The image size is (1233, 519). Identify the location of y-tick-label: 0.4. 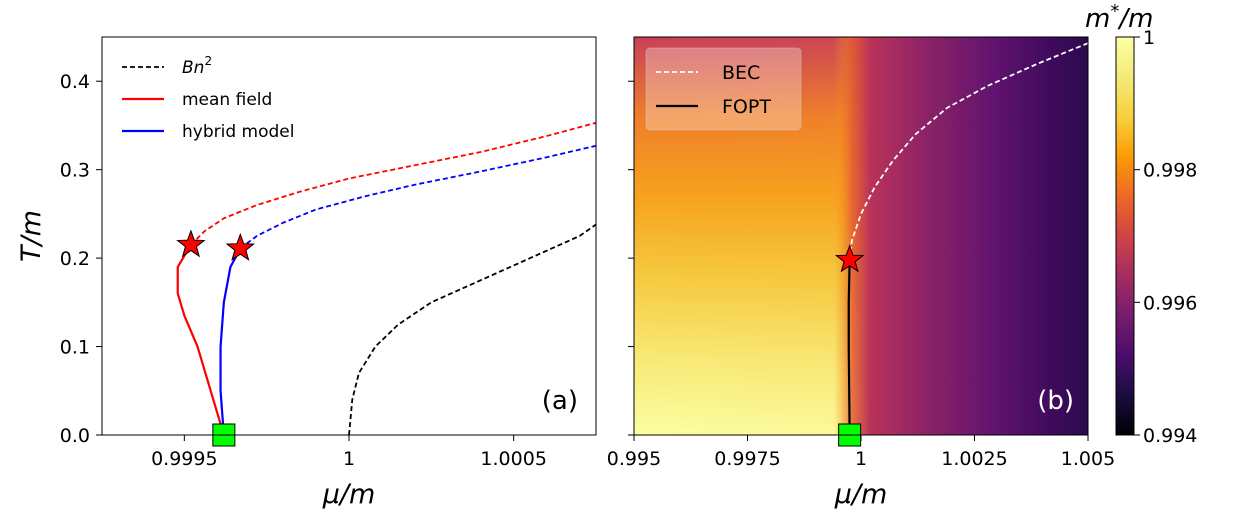
(75, 82).